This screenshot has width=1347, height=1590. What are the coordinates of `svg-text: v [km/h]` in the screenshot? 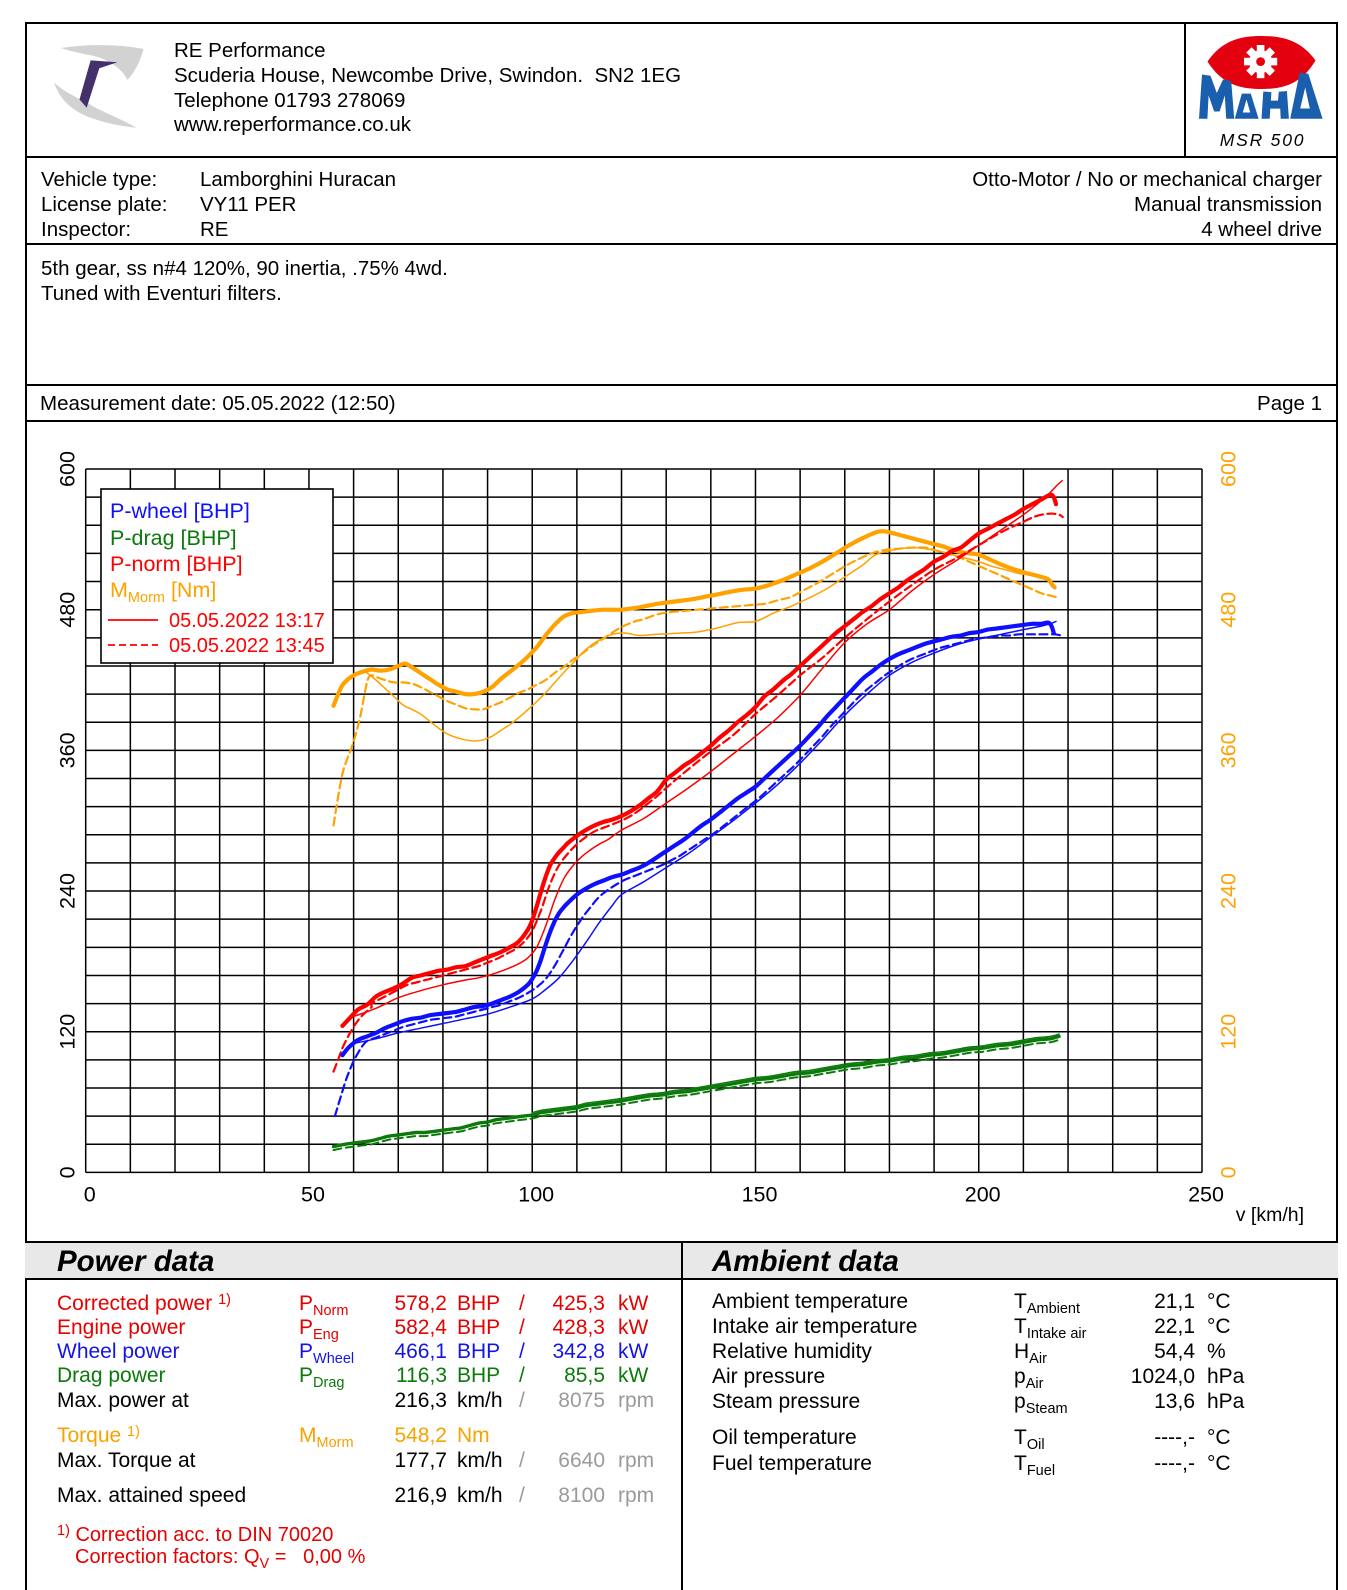 It's located at (1270, 1215).